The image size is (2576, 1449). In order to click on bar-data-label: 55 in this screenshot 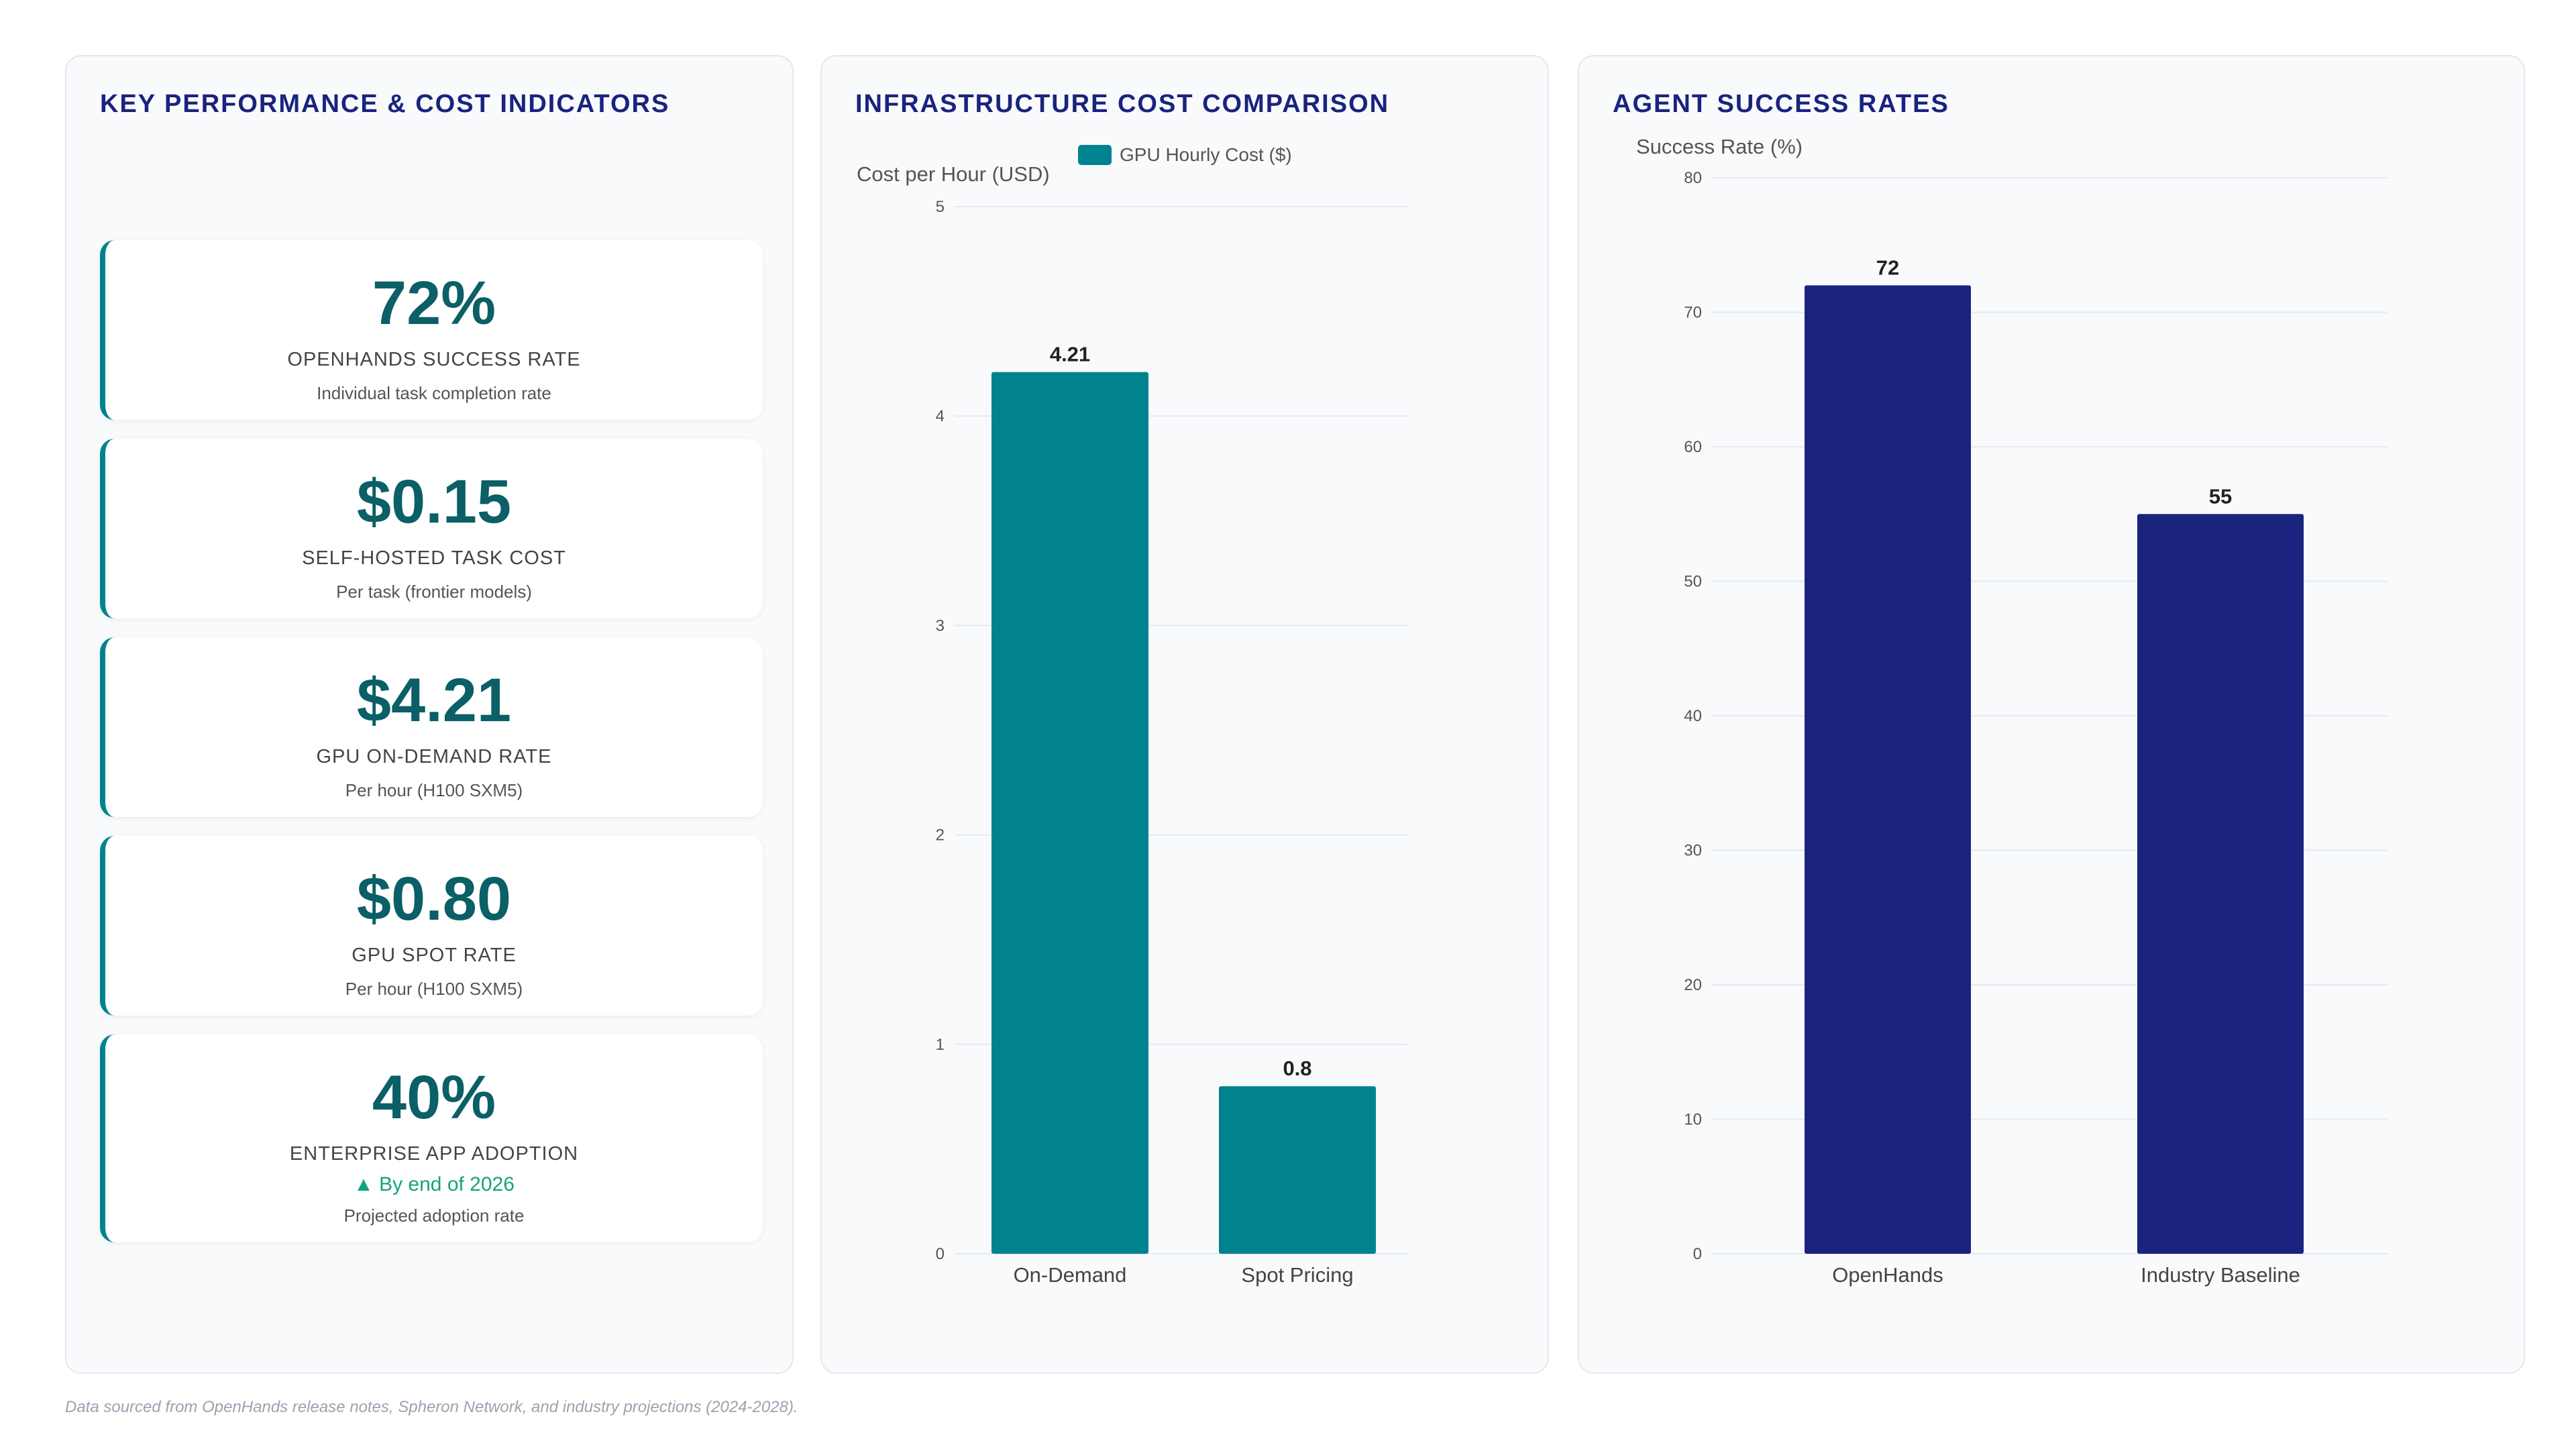, I will do `click(2220, 496)`.